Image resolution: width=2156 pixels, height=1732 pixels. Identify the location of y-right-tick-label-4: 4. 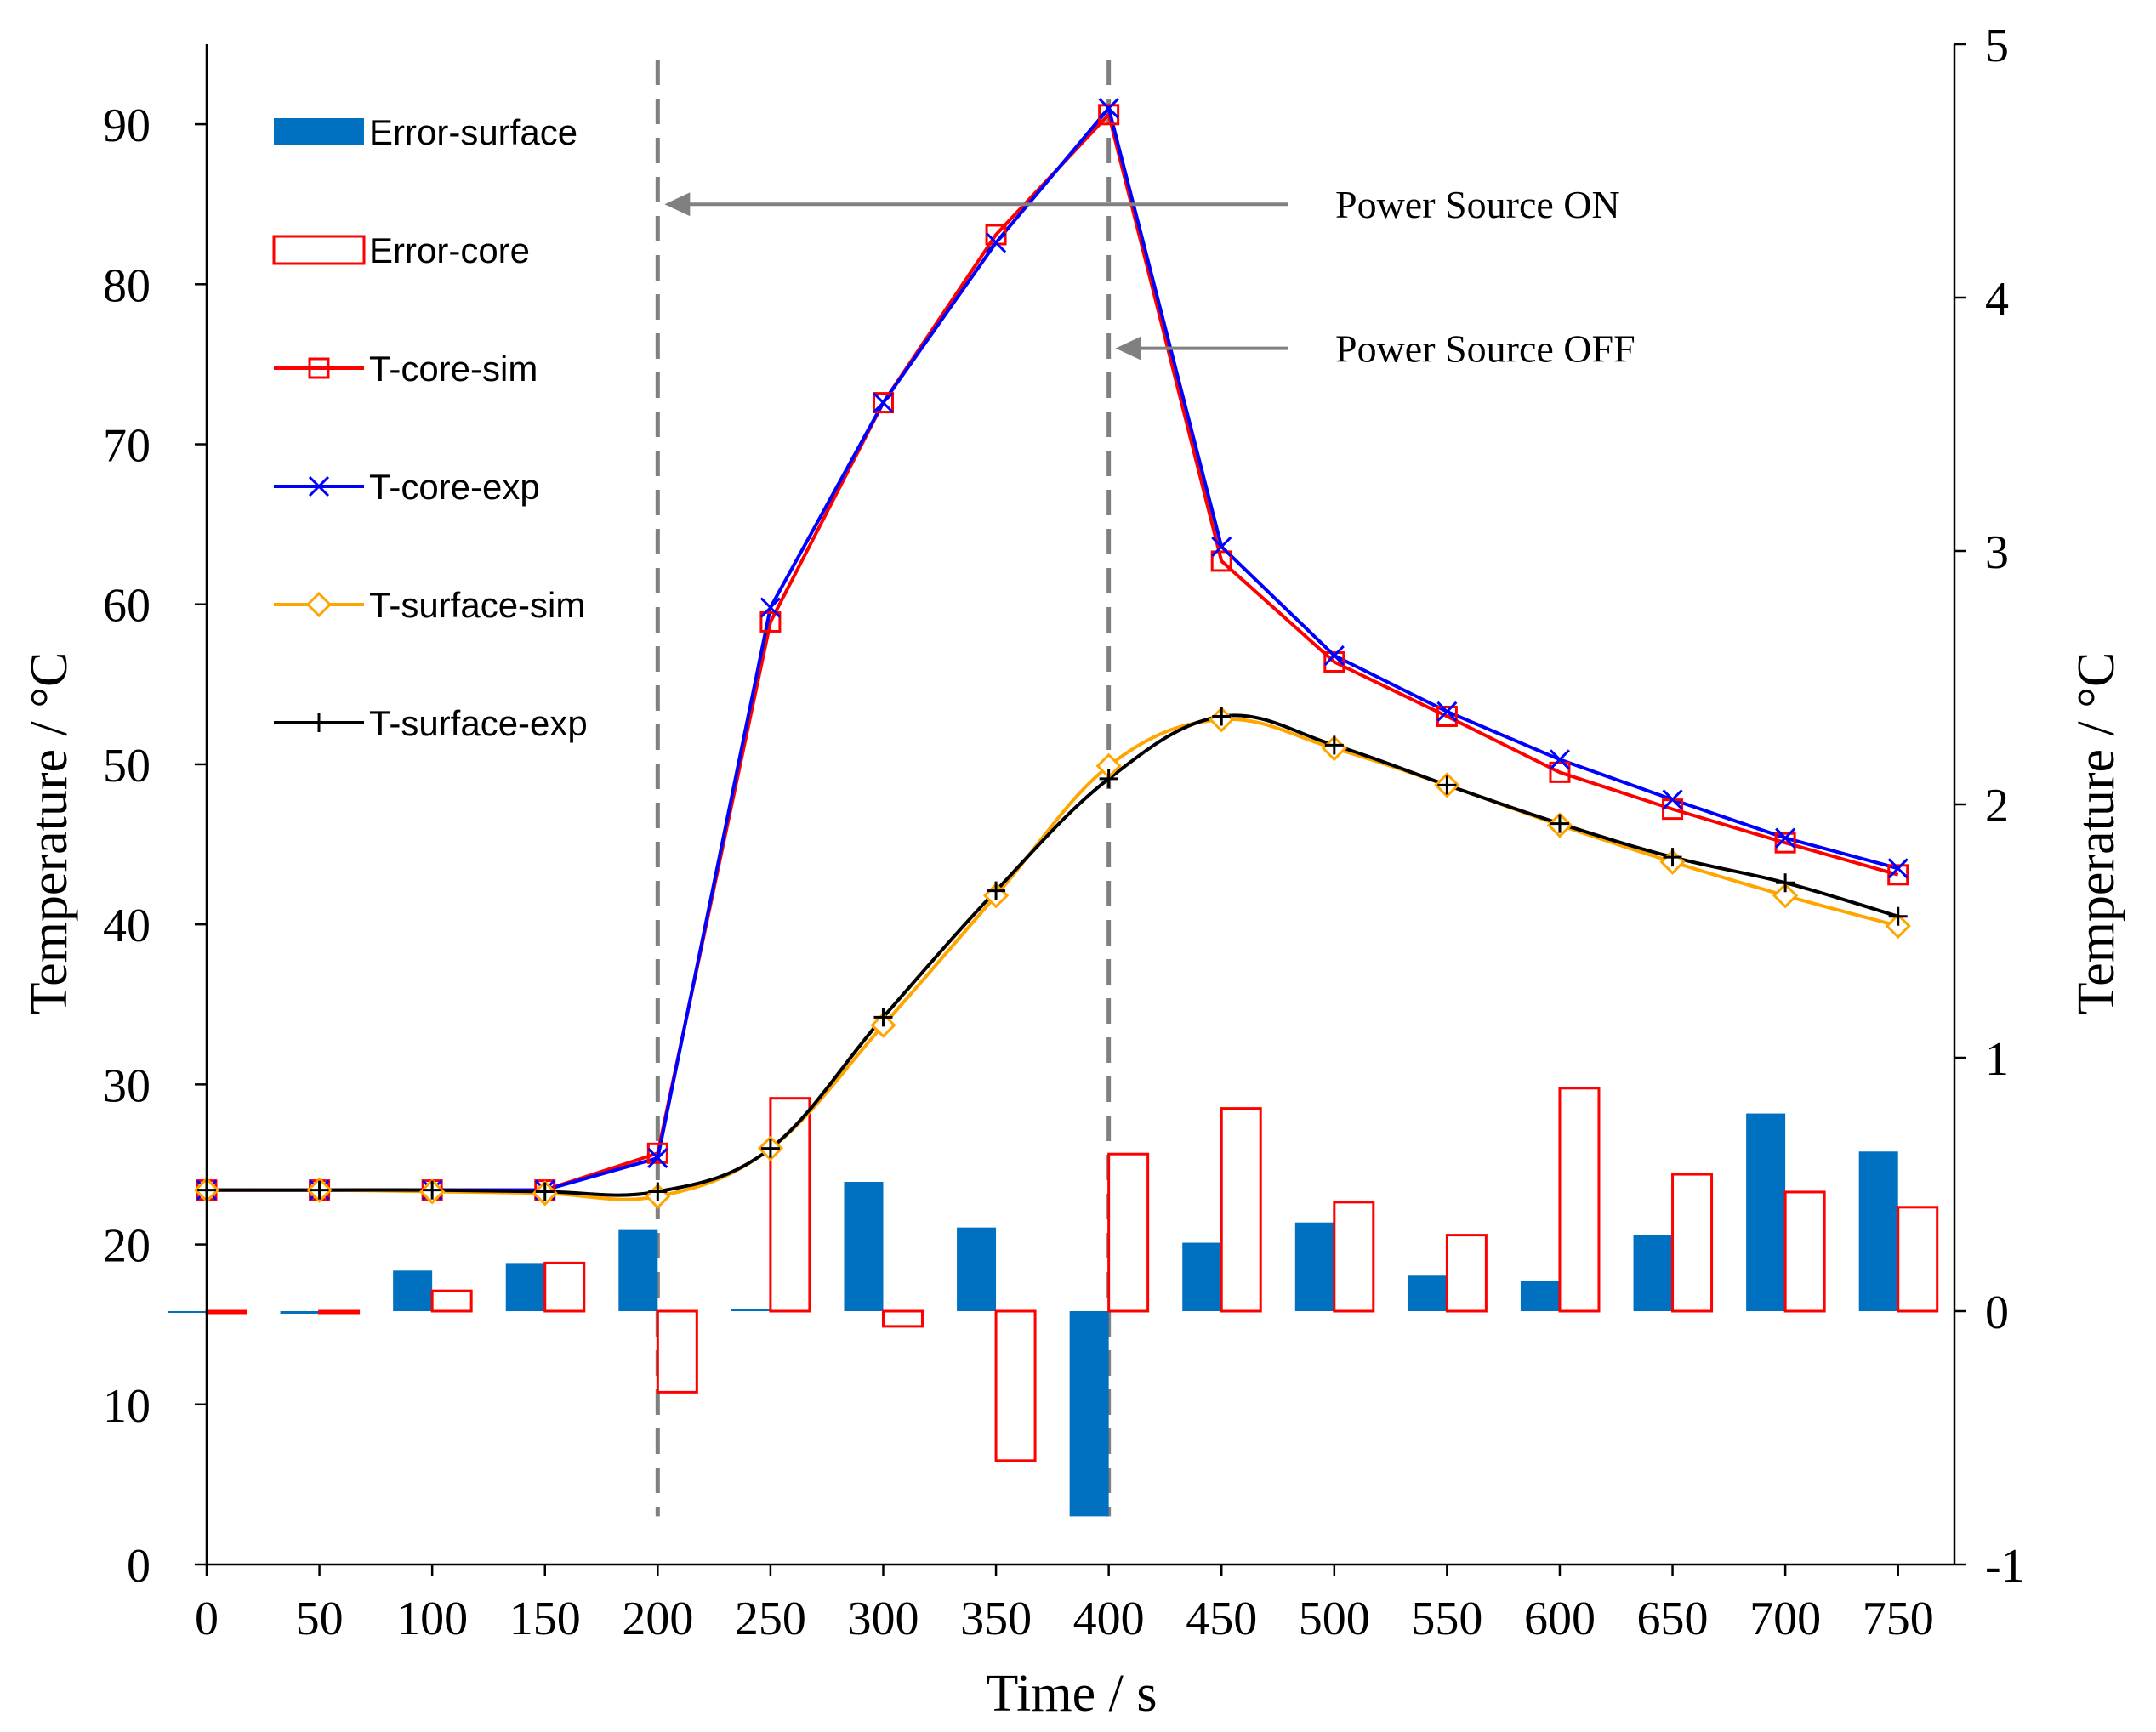
(1997, 299).